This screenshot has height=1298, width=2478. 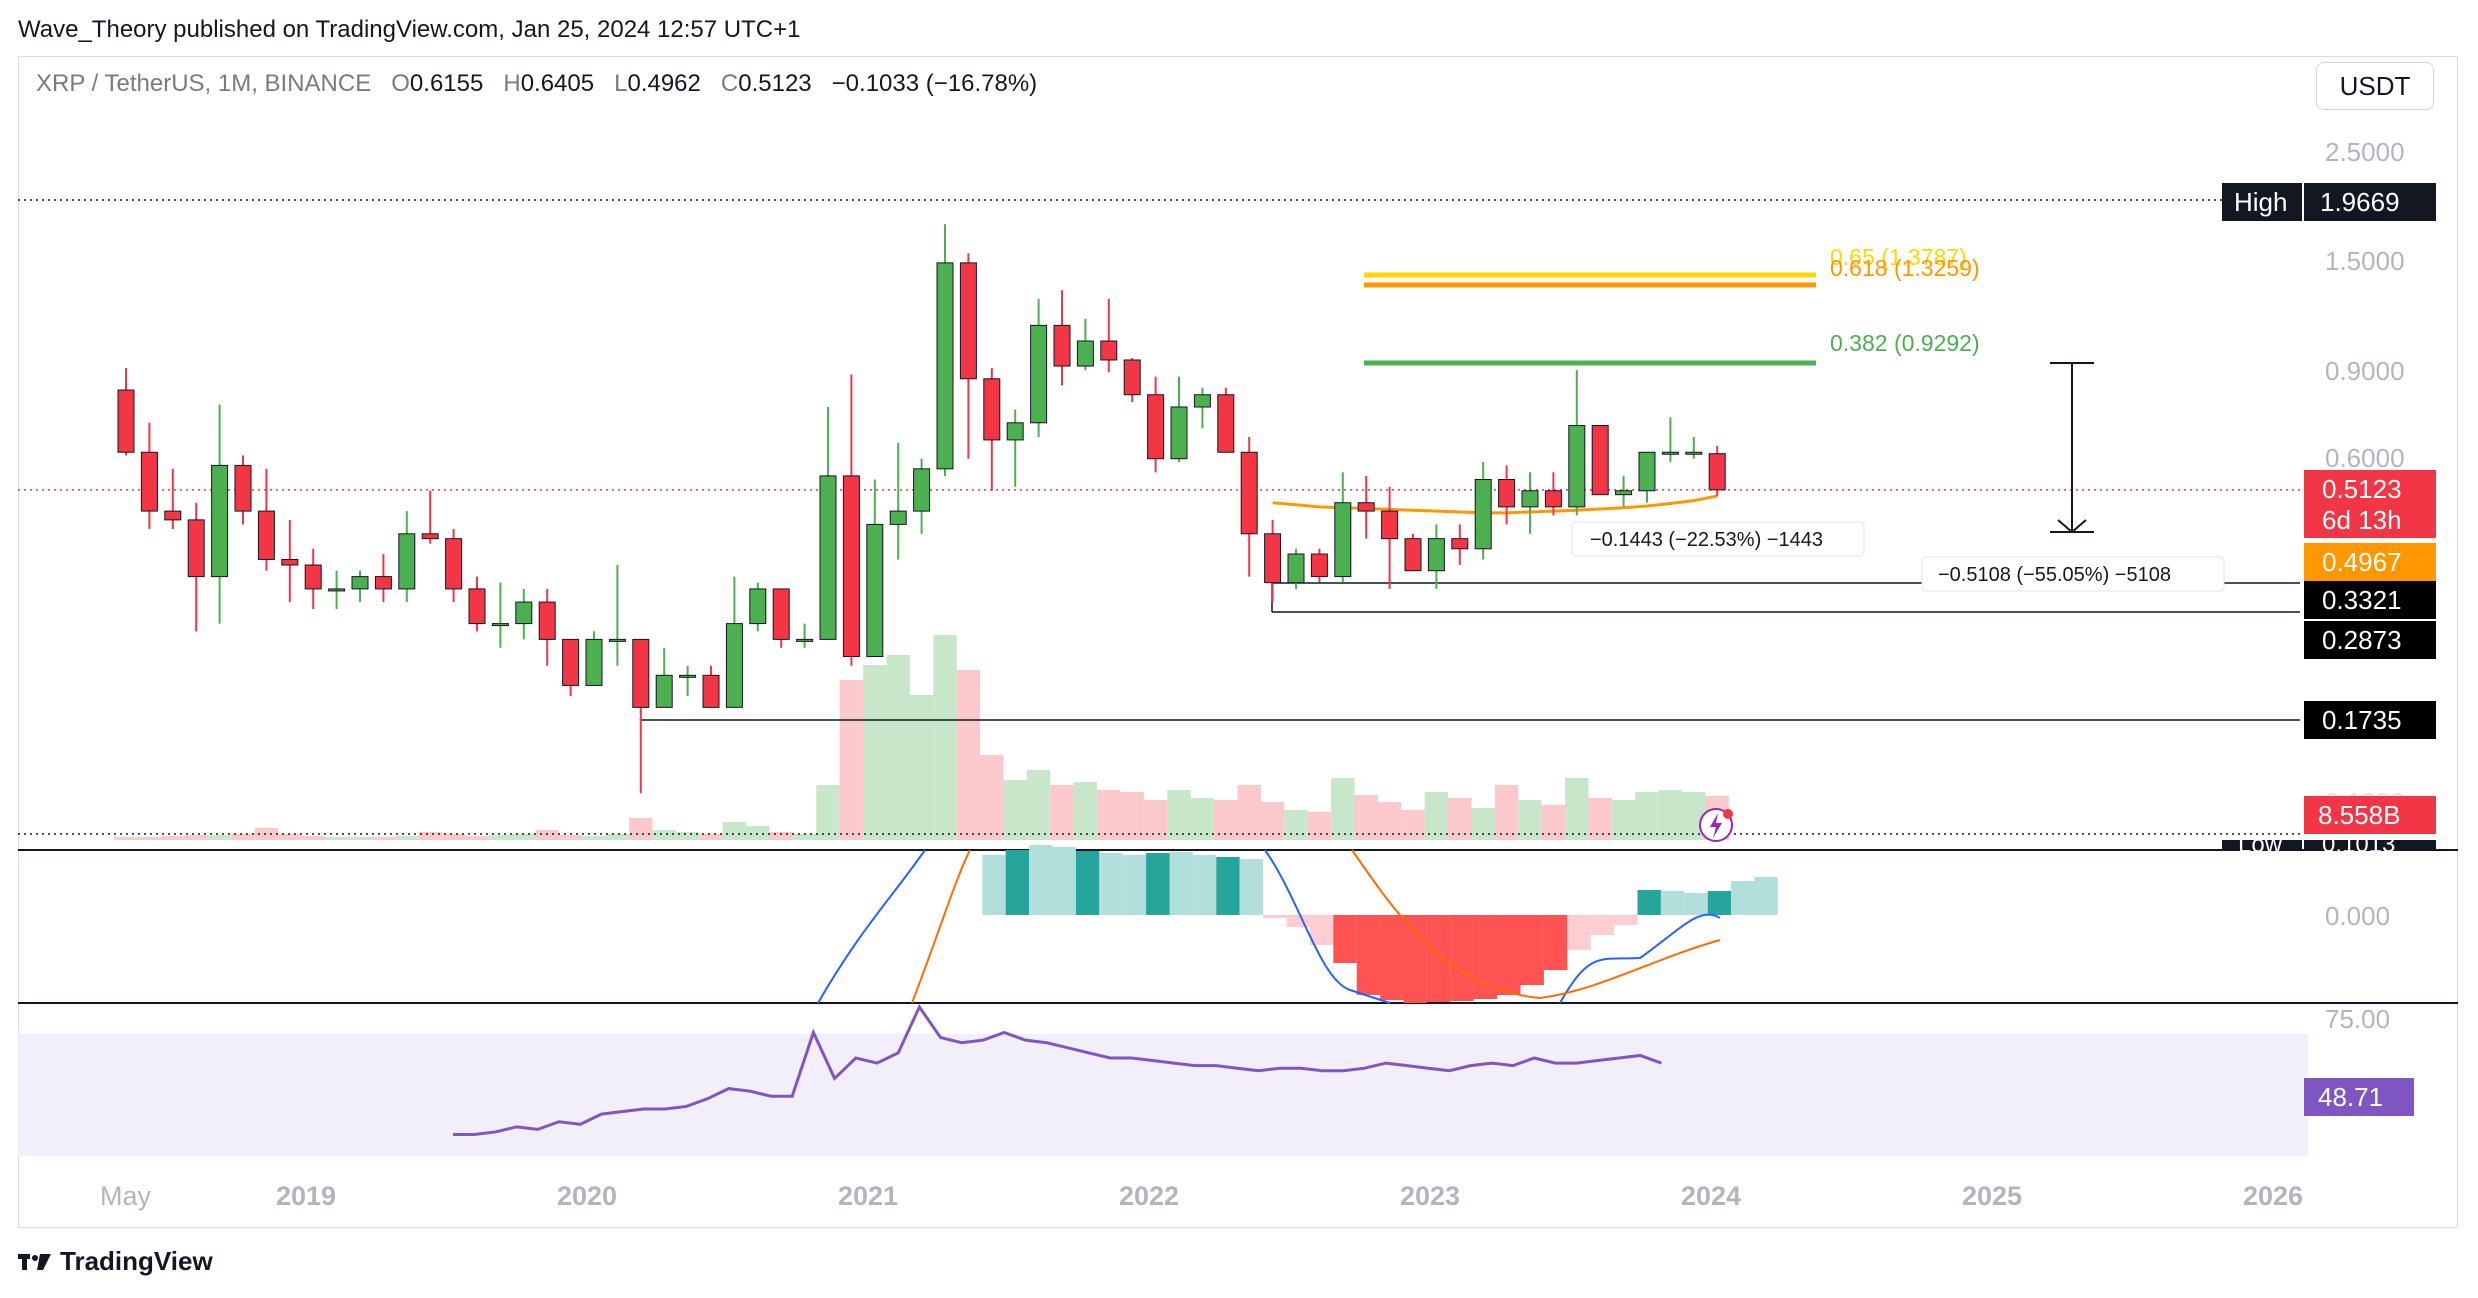 What do you see at coordinates (2375, 86) in the screenshot?
I see `currency-button: USDT` at bounding box center [2375, 86].